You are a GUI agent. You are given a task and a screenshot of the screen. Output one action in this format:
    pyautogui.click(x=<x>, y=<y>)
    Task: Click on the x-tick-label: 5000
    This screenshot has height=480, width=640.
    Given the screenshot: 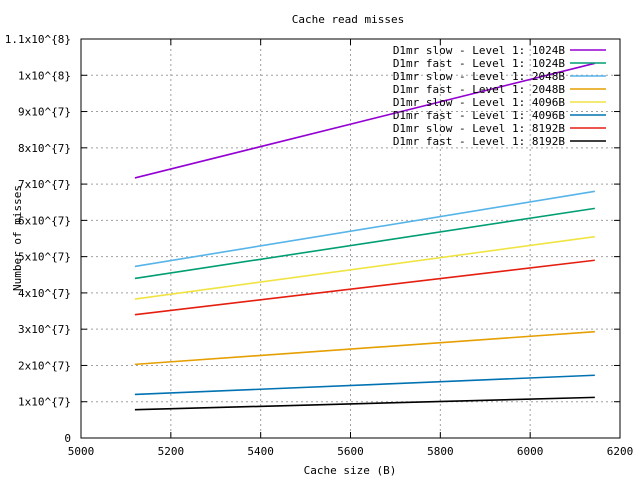 What is the action you would take?
    pyautogui.click(x=81, y=451)
    